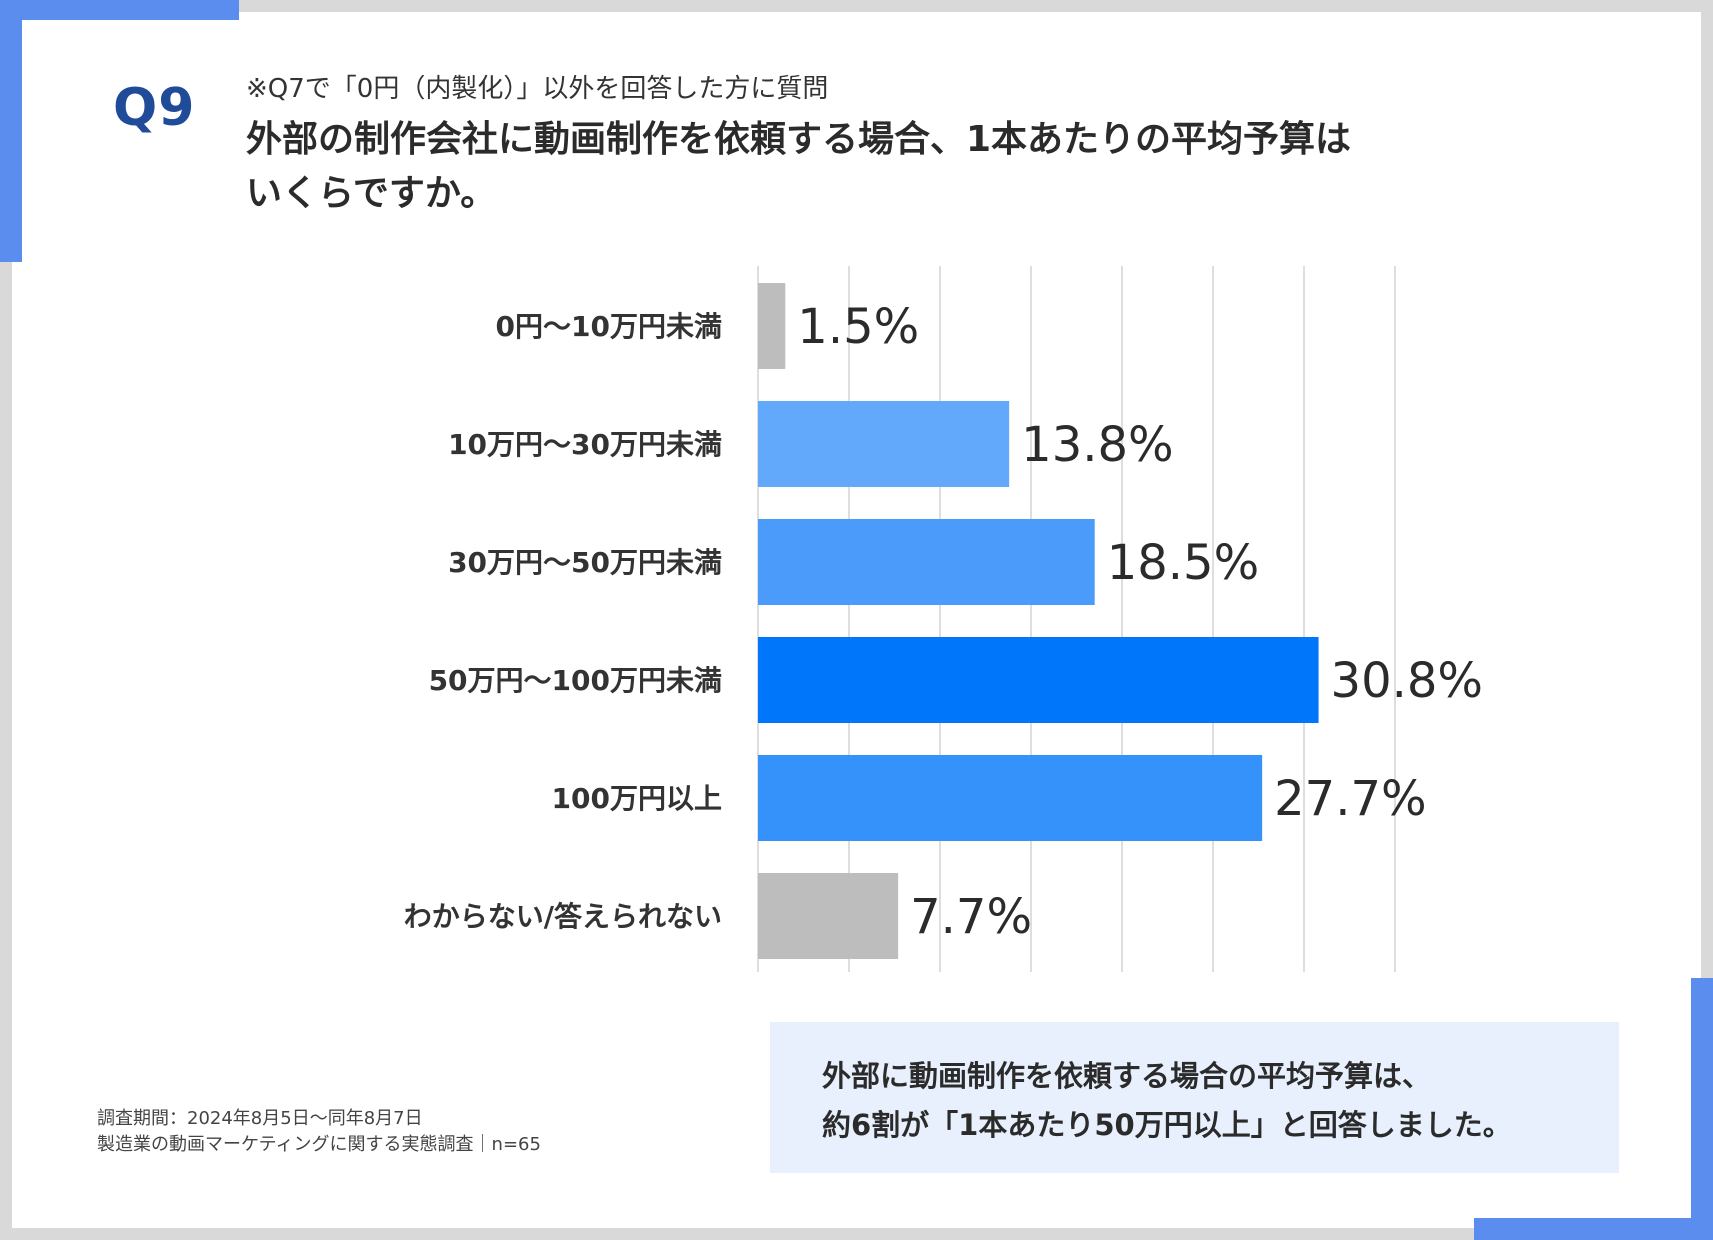 The height and width of the screenshot is (1240, 1713). What do you see at coordinates (637, 798) in the screenshot?
I see `category-label: 100万円以上` at bounding box center [637, 798].